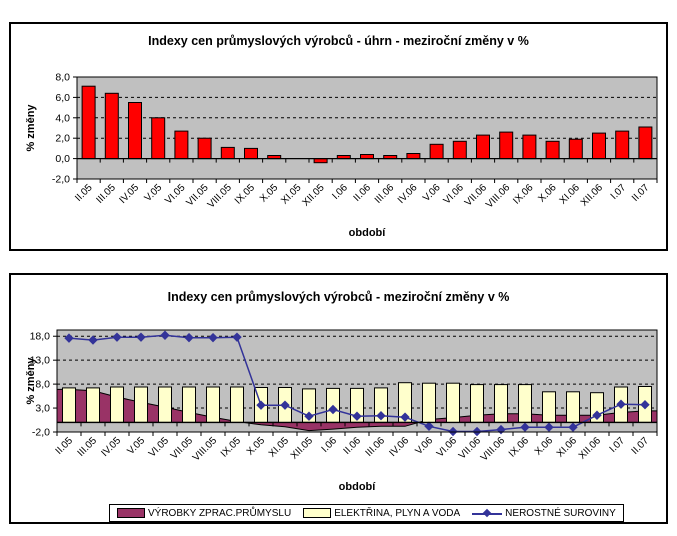  I want to click on svg-text: 3,0, so click(42, 409).